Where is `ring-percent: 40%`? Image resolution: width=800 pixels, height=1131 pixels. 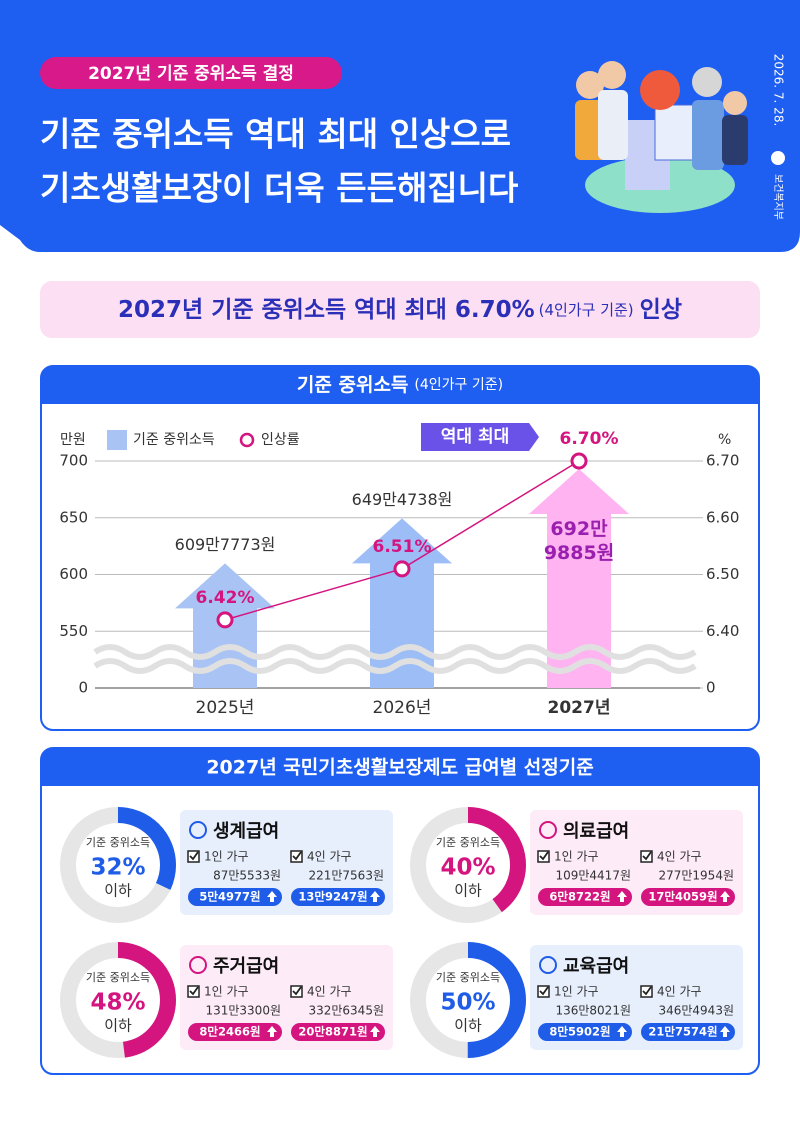 ring-percent: 40% is located at coordinates (467, 868).